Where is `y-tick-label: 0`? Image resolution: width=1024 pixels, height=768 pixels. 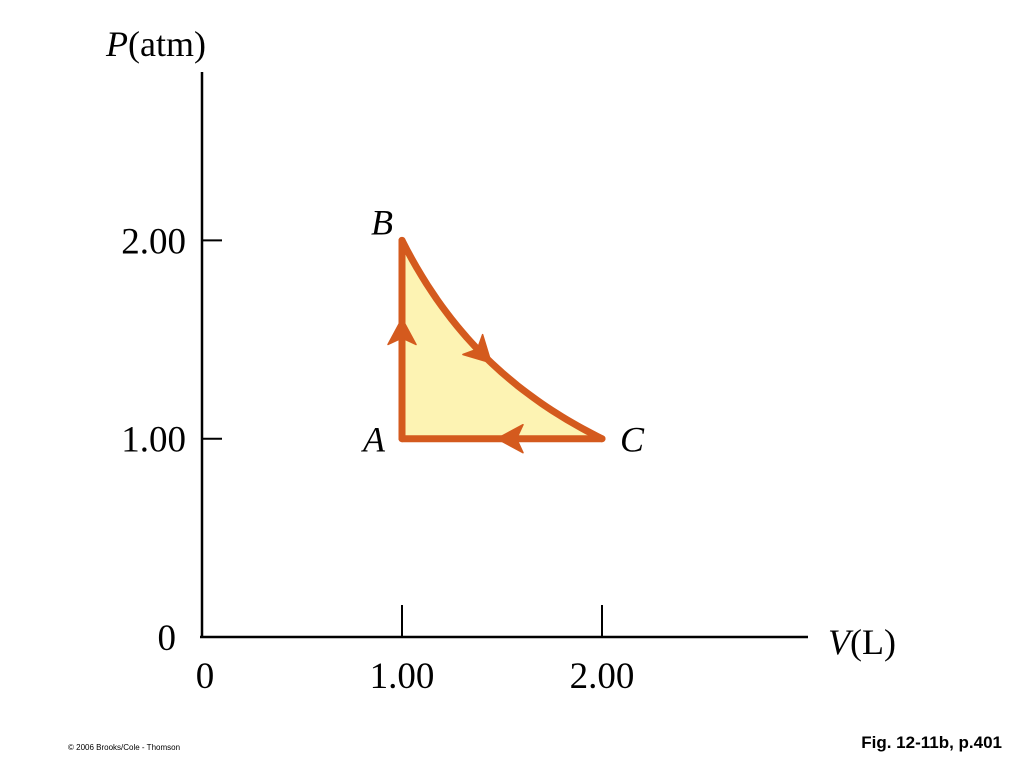
y-tick-label: 0 is located at coordinates (167, 638).